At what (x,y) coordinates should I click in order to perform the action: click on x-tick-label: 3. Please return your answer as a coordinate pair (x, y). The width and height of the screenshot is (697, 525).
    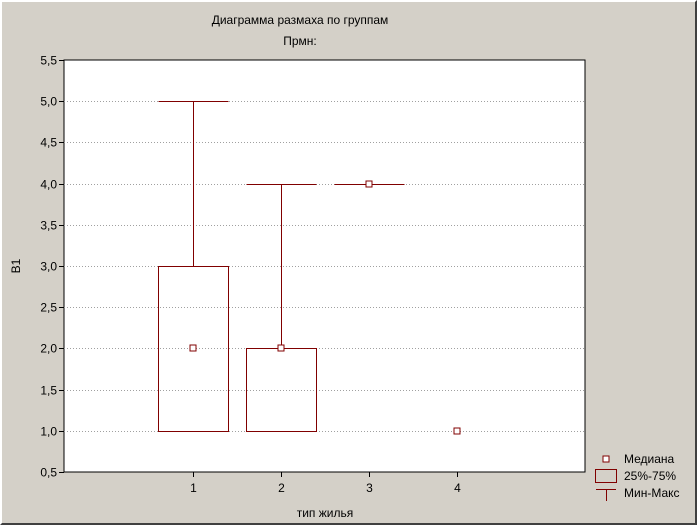
    Looking at the image, I should click on (369, 488).